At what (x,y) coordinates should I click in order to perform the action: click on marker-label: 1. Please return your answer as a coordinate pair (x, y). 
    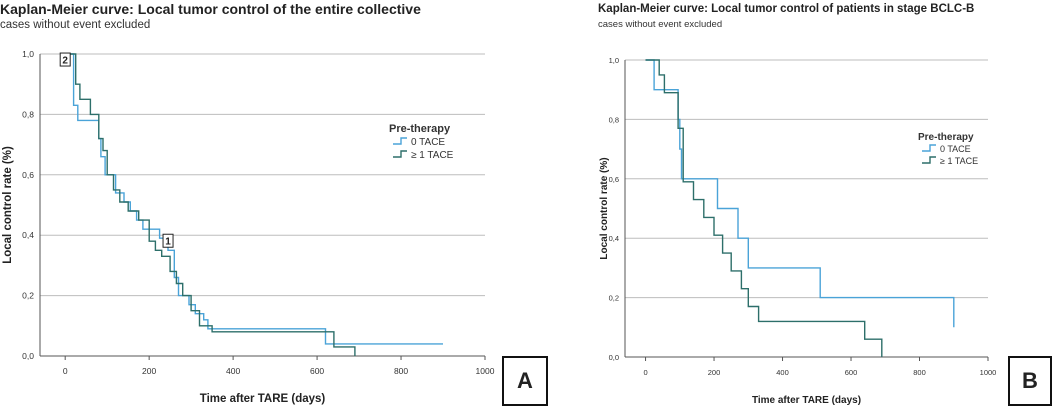
    Looking at the image, I should click on (168, 242).